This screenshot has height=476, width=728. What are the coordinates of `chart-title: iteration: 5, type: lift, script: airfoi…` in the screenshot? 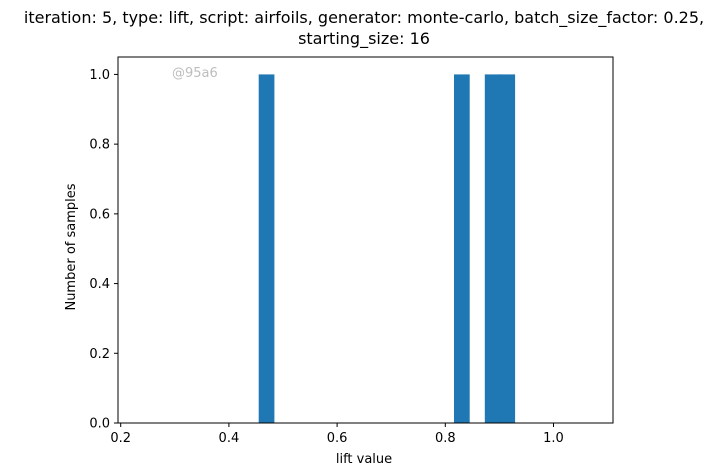 It's located at (364, 28).